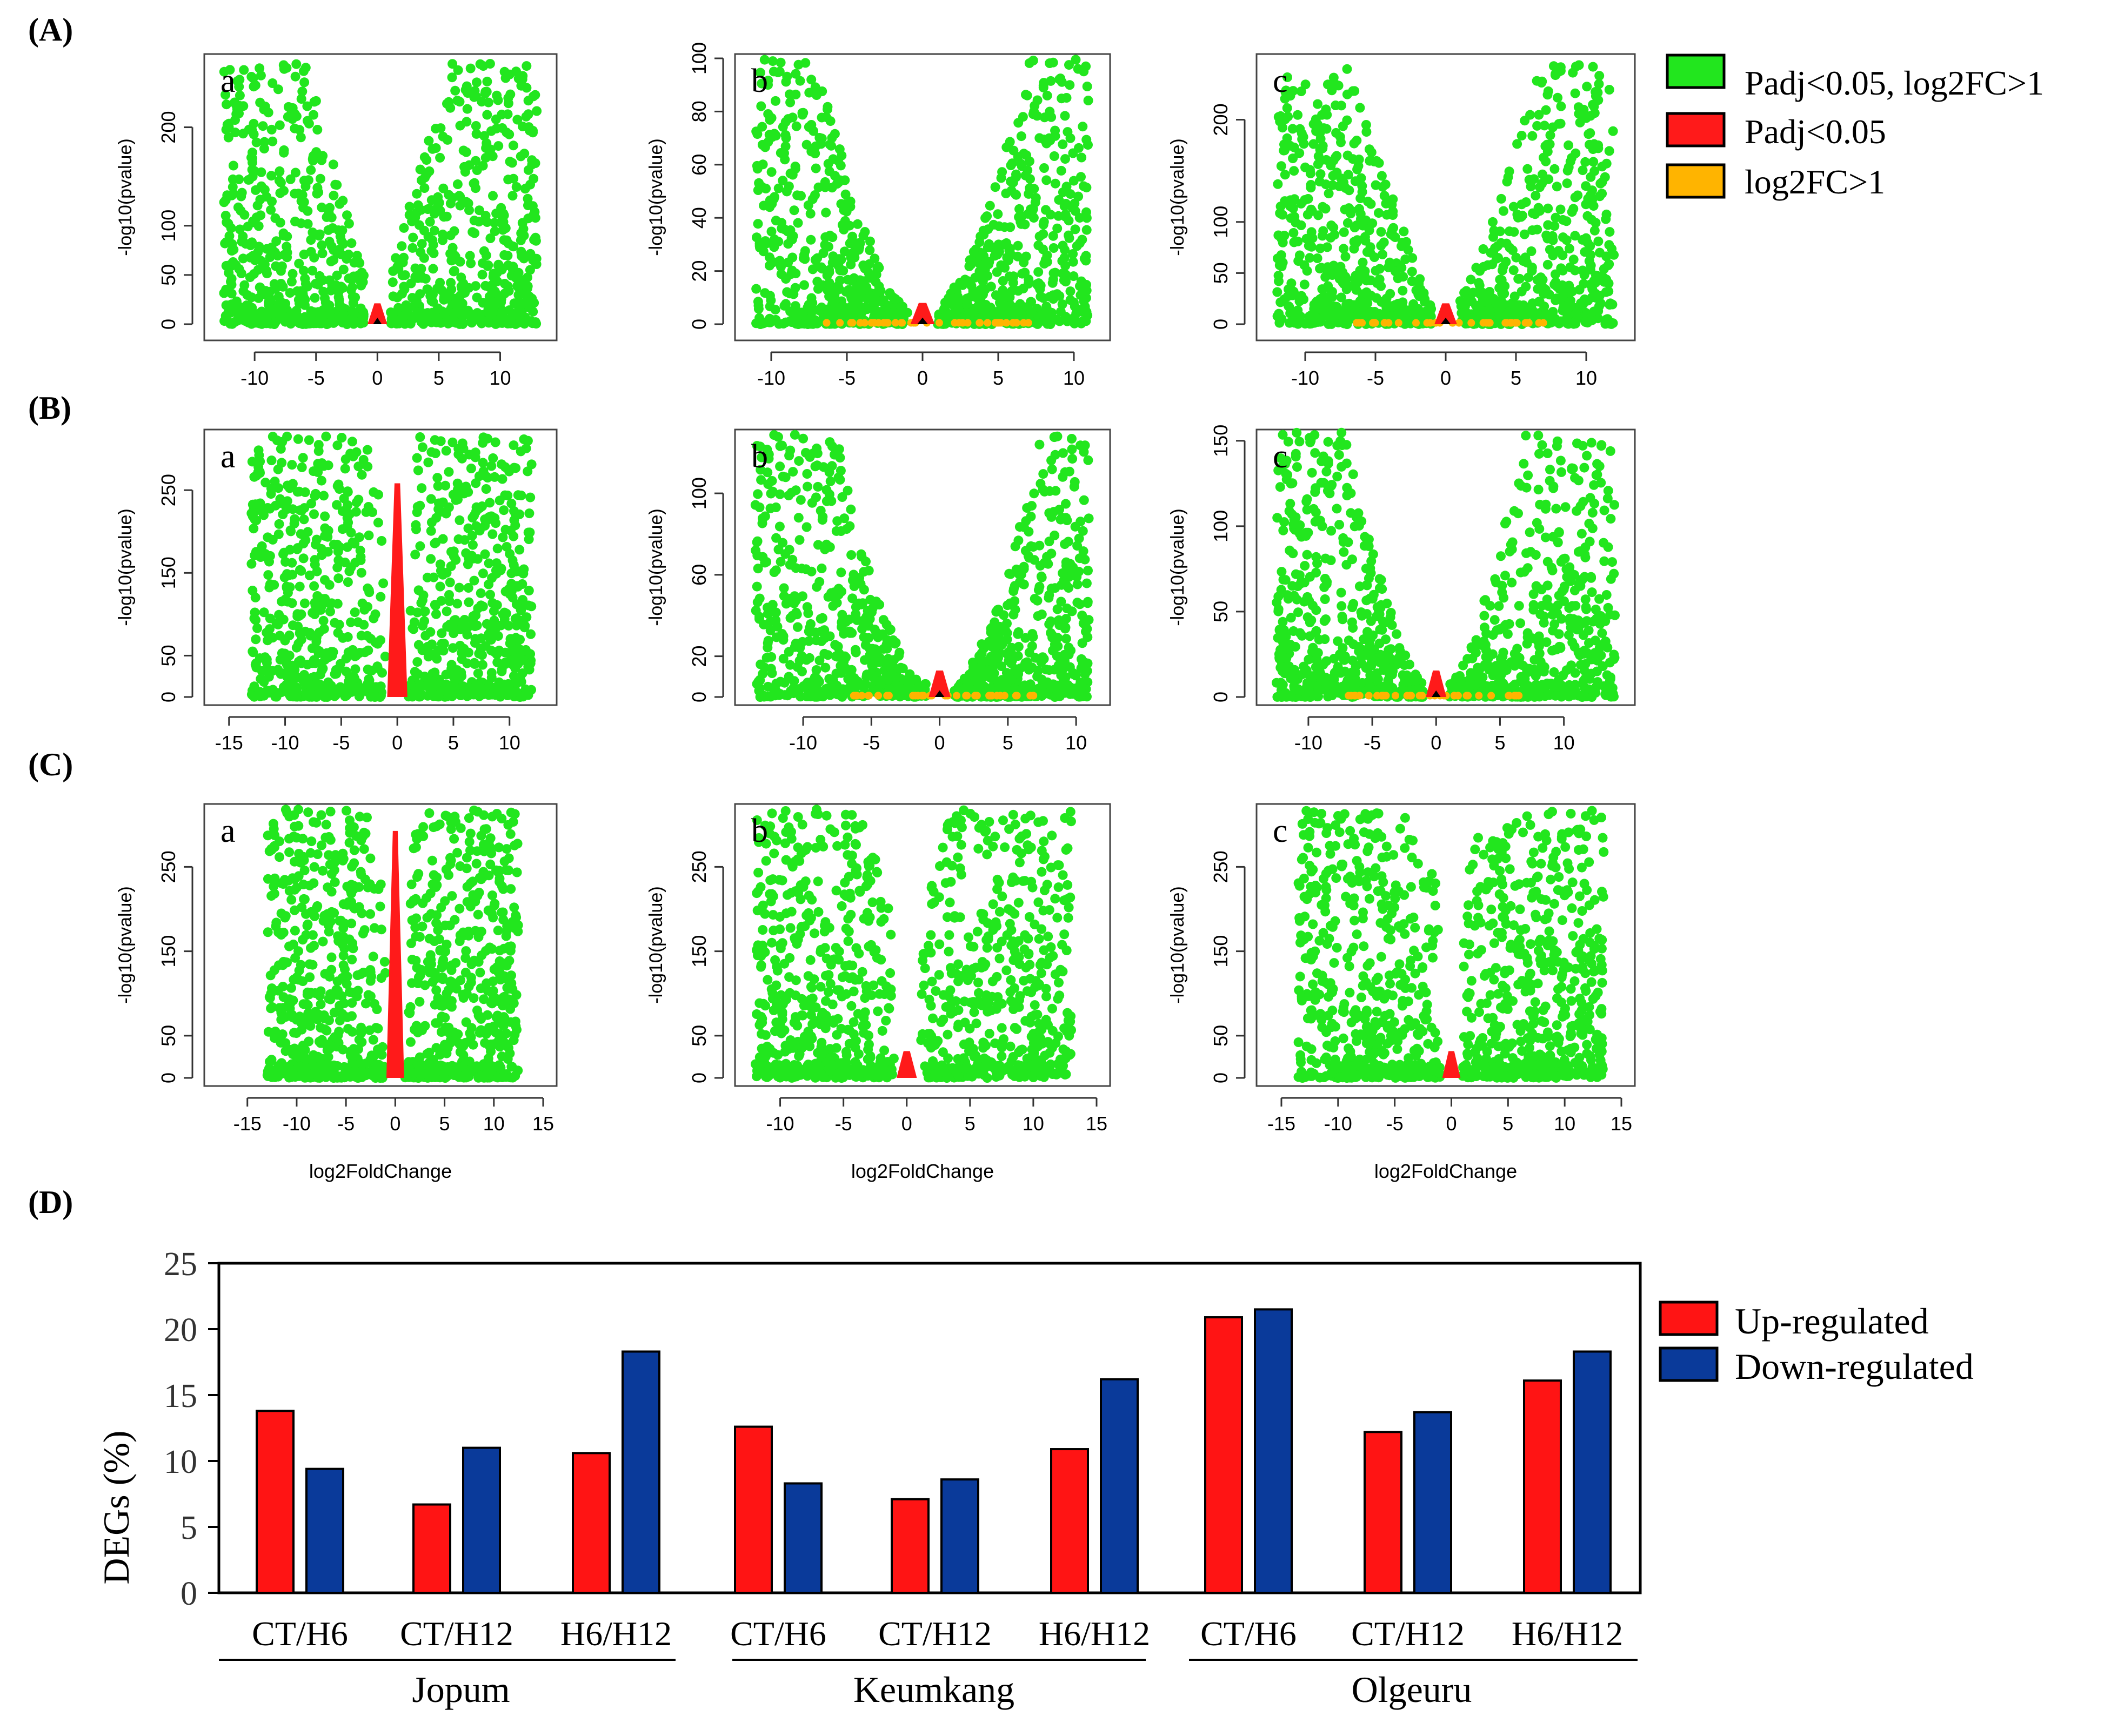  Describe the element at coordinates (1375, 378) in the screenshot. I see `x-tick-label: -5` at that location.